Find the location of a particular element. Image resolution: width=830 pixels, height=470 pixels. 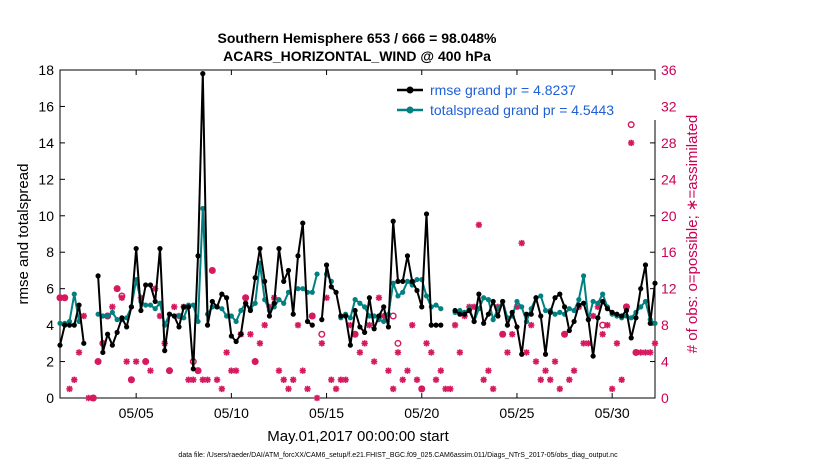

y-right-tick-label: 24 is located at coordinates (669, 179).